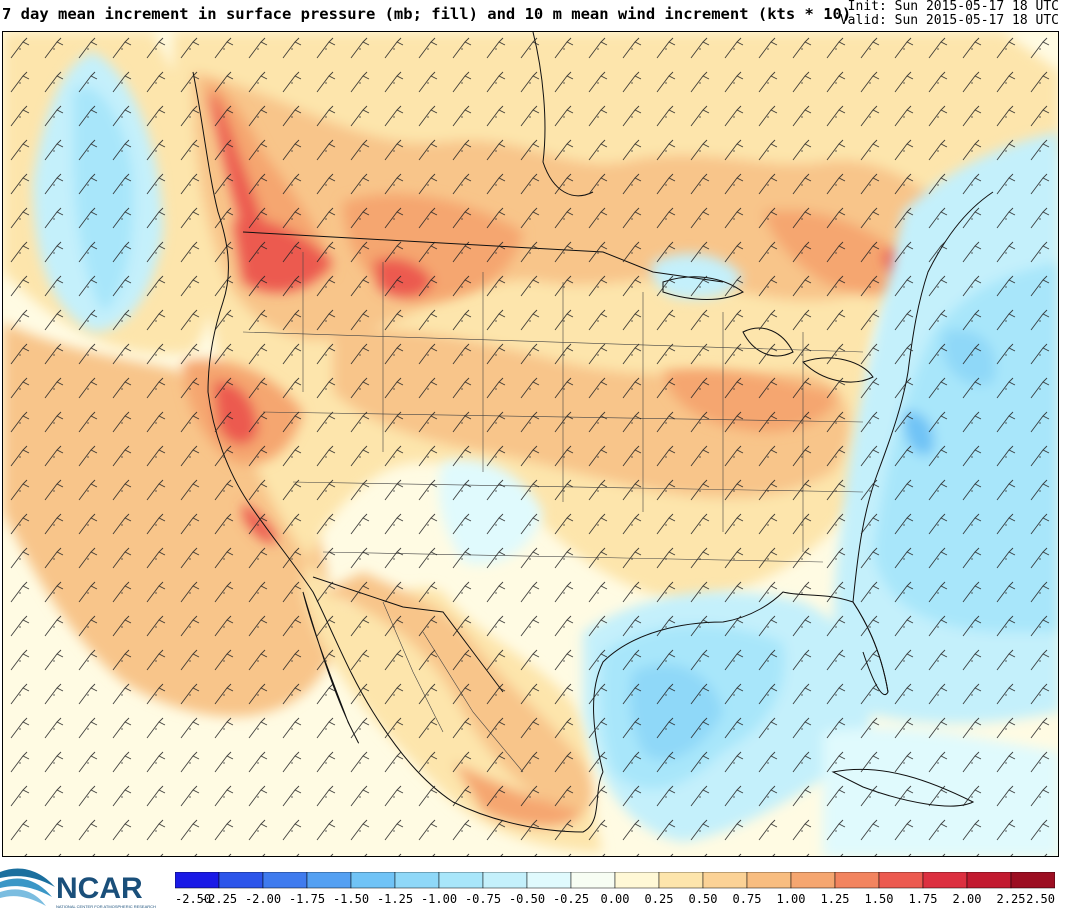 This screenshot has height=911, width=1069. What do you see at coordinates (949, 20) in the screenshot?
I see `valid-time: Valid: Sun 2015-05-17 18 UTC` at bounding box center [949, 20].